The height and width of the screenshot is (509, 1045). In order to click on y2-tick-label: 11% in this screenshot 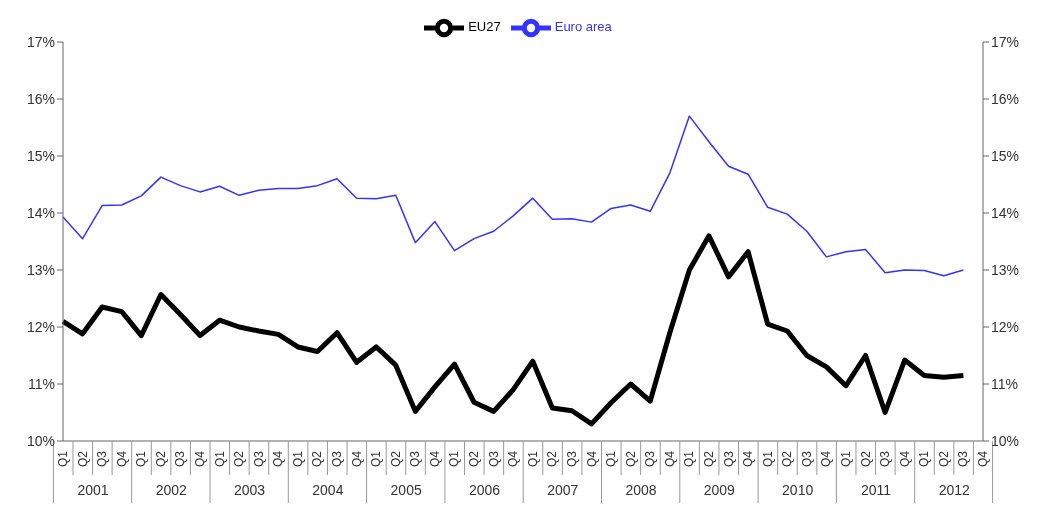, I will do `click(1004, 383)`.